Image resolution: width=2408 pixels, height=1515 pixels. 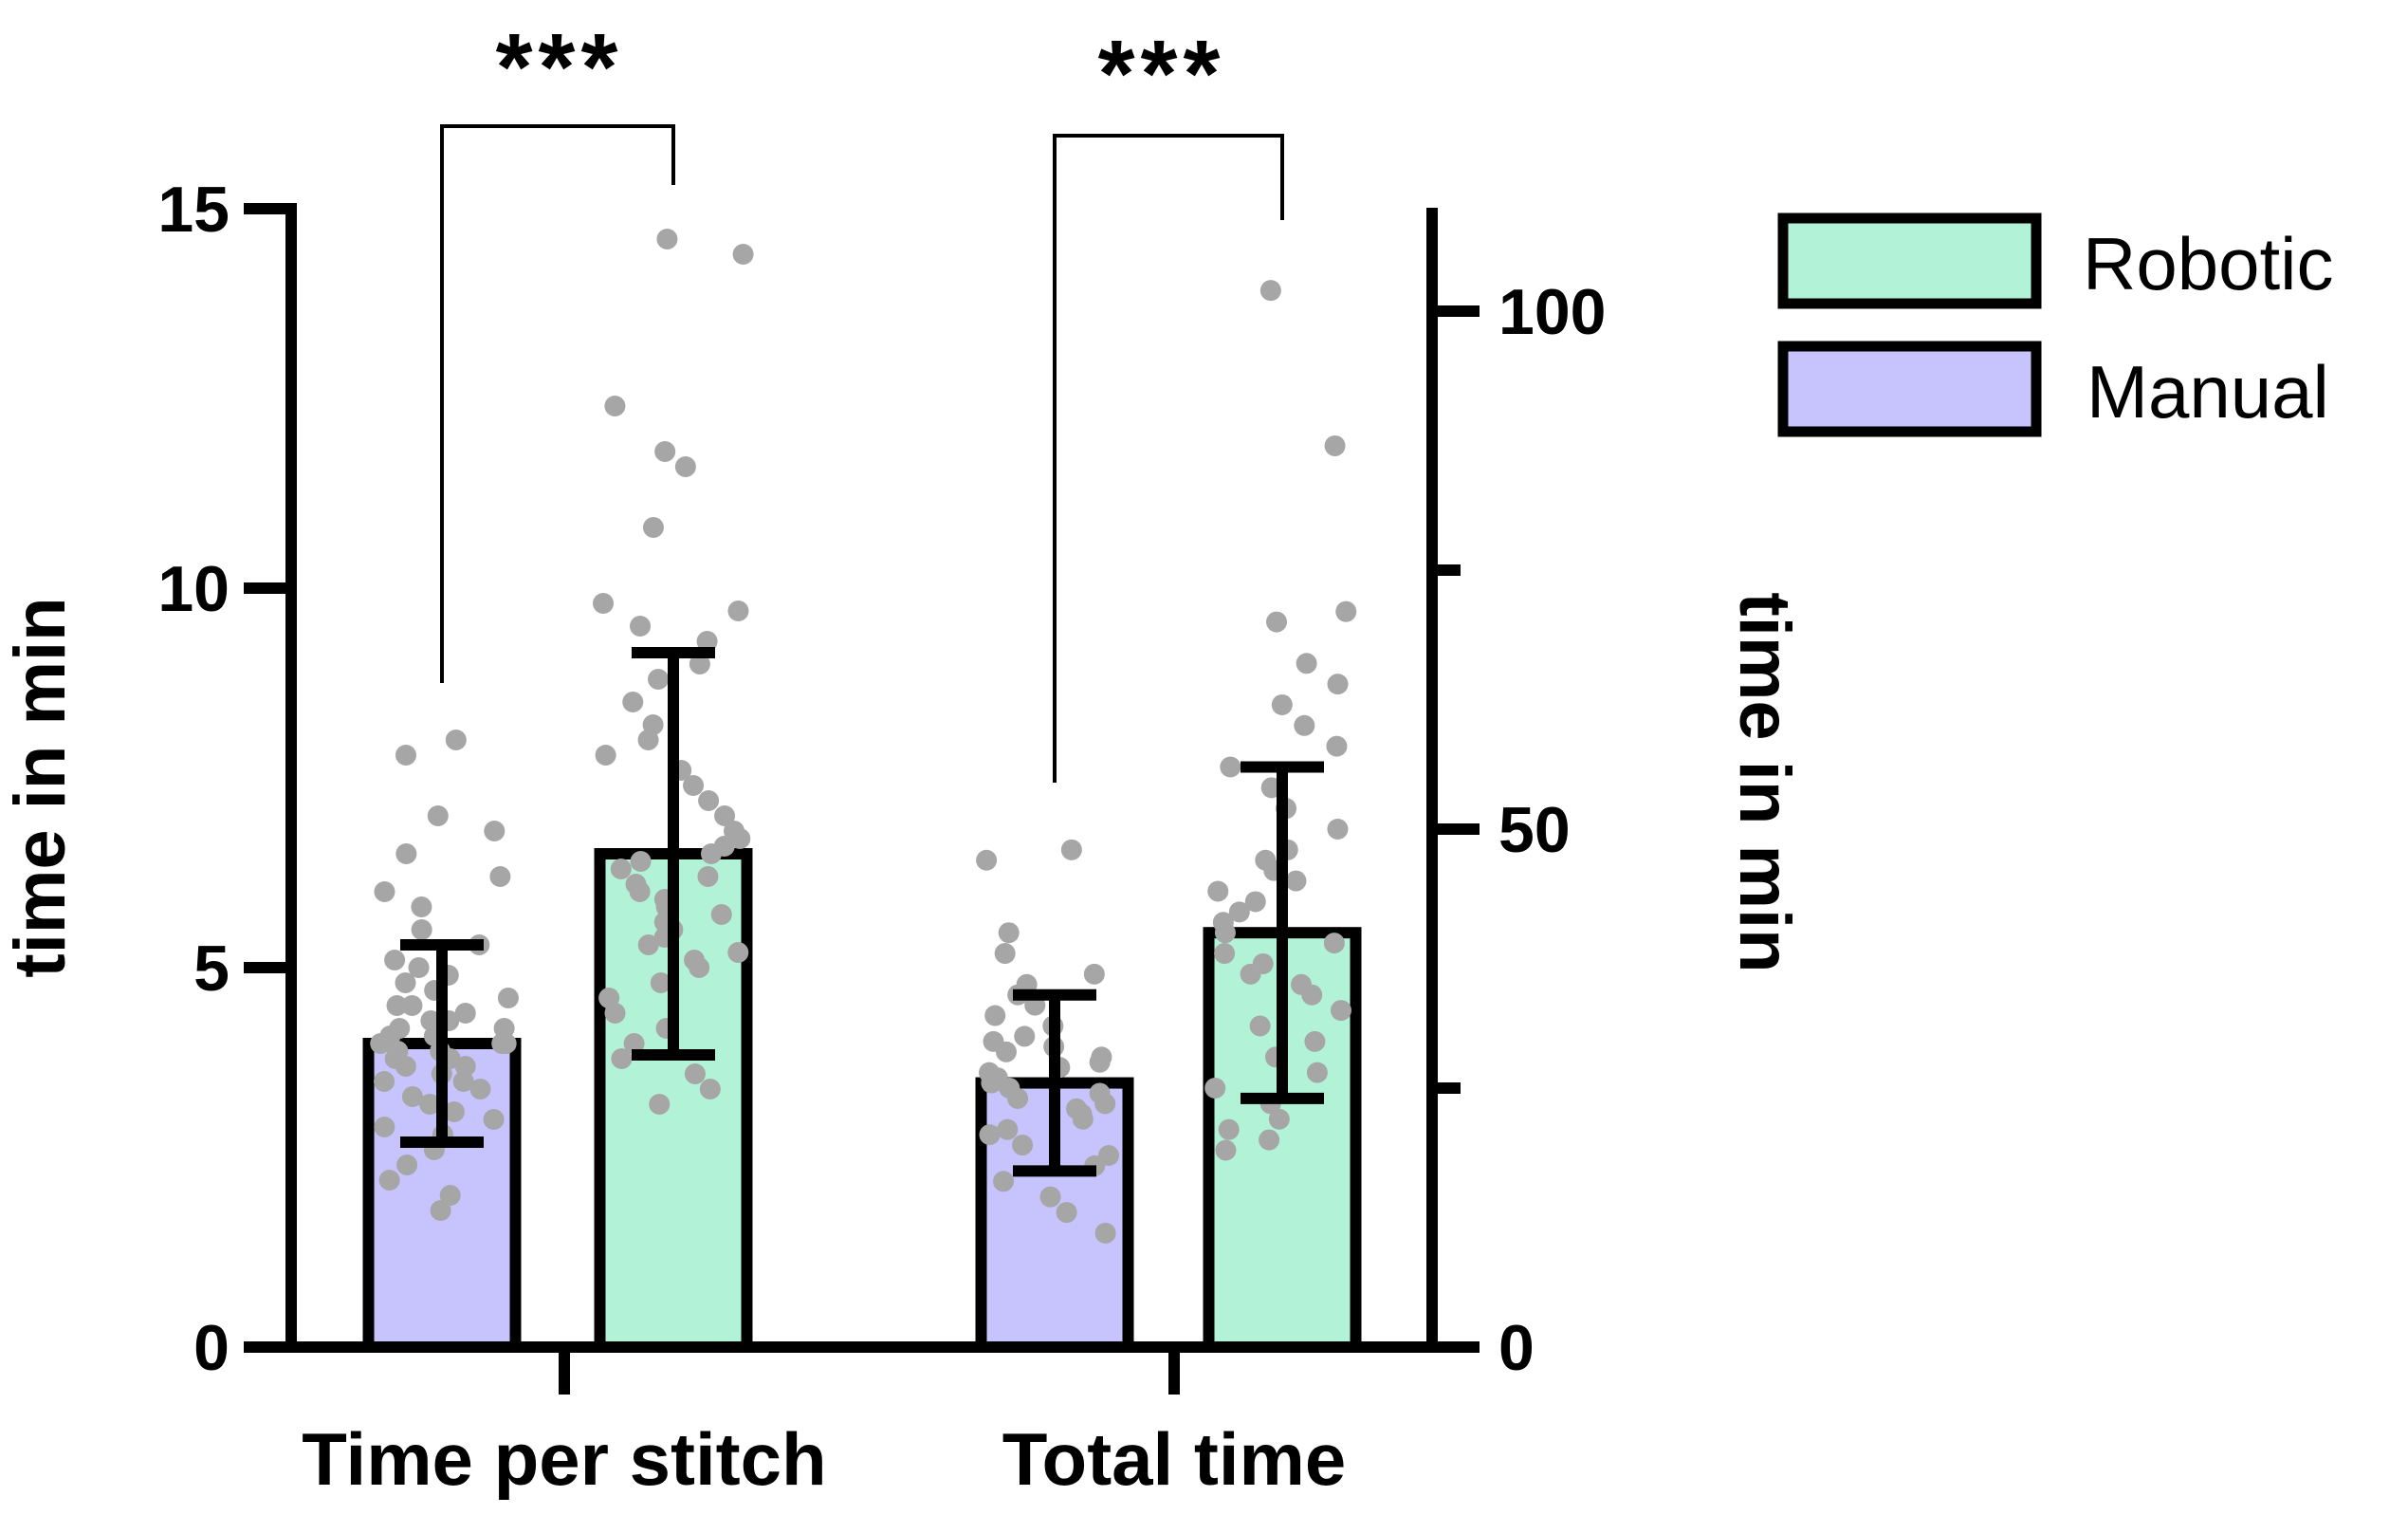 I want to click on significance-bracket-total, so click(x=1168, y=458).